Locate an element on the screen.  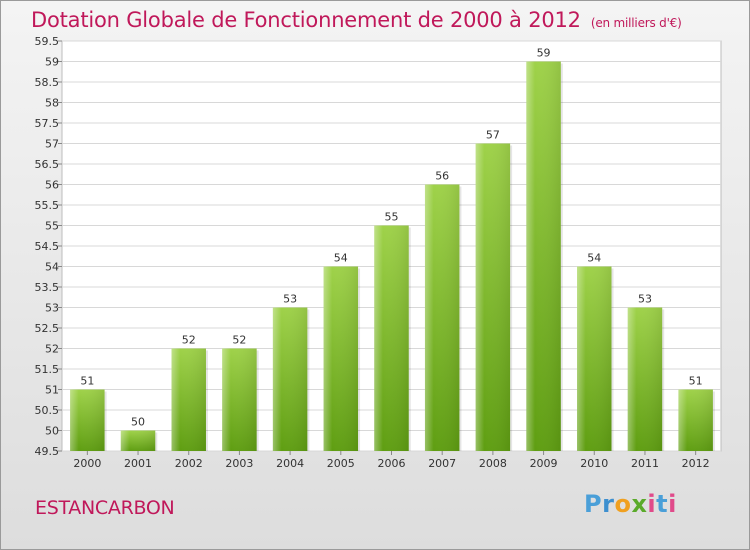
y-tick-label: 51 is located at coordinates (52, 390).